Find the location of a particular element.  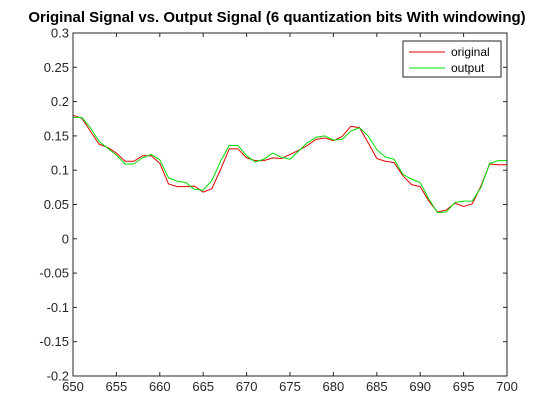

y-tick-label: 0.3 is located at coordinates (60, 33).